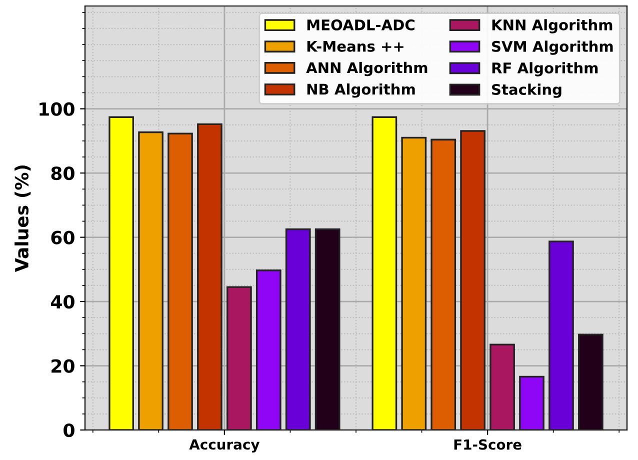  What do you see at coordinates (545, 69) in the screenshot?
I see `legend-label: RF Algorithm` at bounding box center [545, 69].